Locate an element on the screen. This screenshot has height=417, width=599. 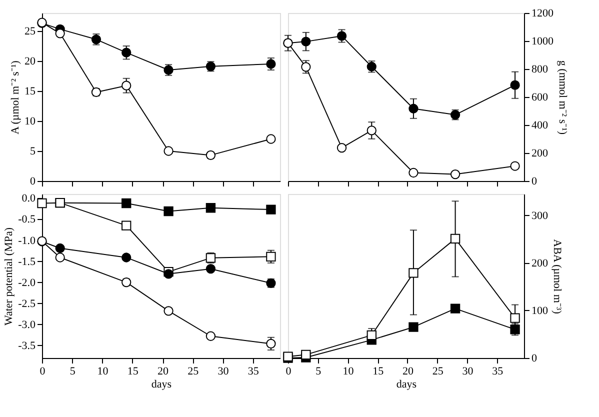
y-tick-label: 0 is located at coordinates (33, 182).